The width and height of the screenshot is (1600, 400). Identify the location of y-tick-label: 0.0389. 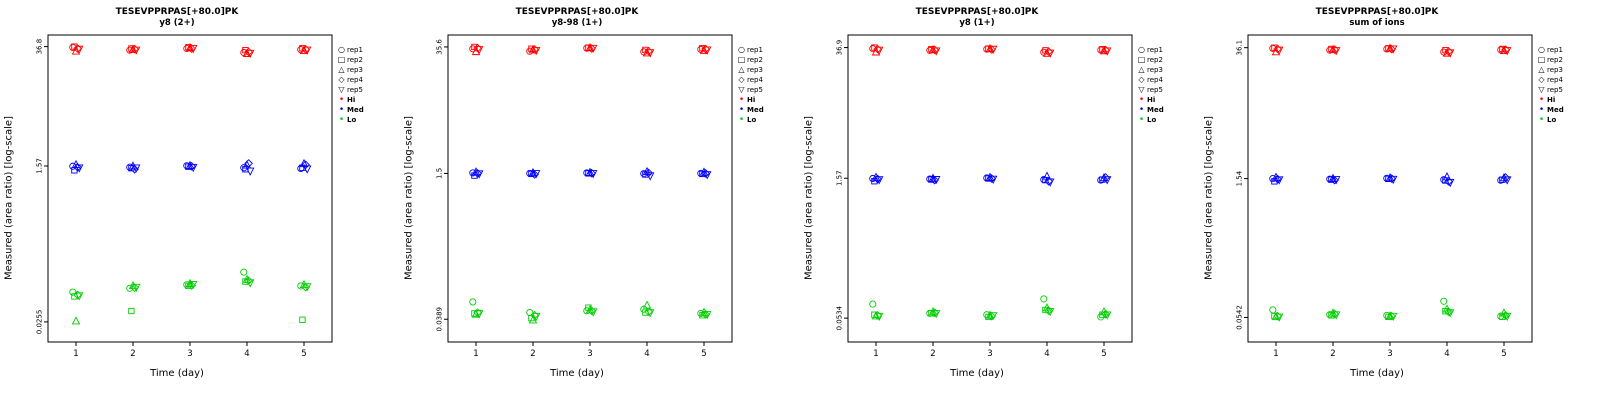
(440, 319).